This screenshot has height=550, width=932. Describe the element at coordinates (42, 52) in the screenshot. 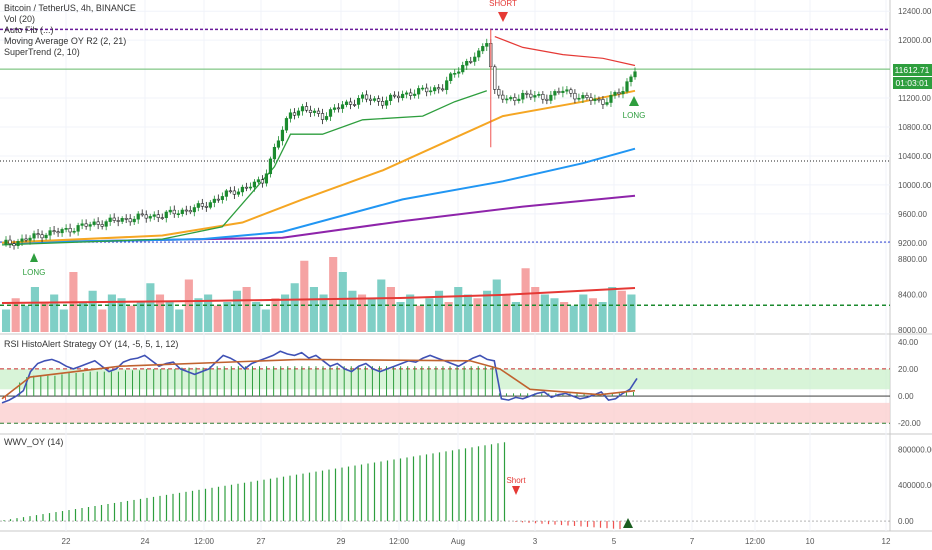

I see `legend-supertrend: SuperTrend (2, 10)` at that location.